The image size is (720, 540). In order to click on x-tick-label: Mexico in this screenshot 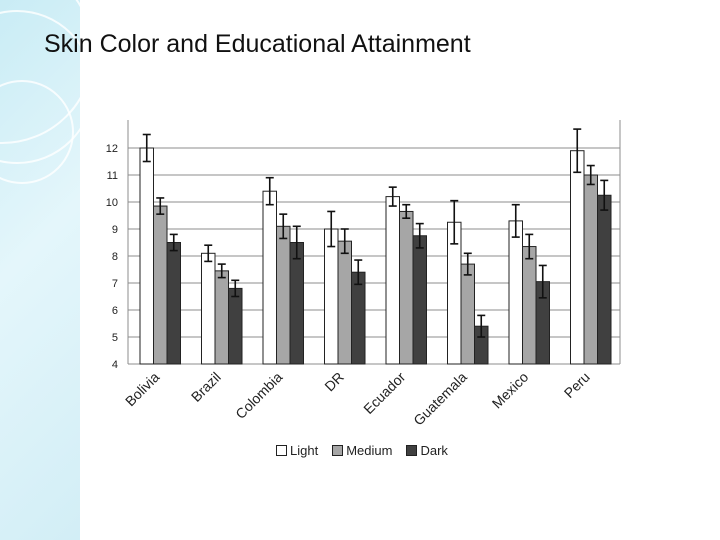, I will do `click(510, 390)`.